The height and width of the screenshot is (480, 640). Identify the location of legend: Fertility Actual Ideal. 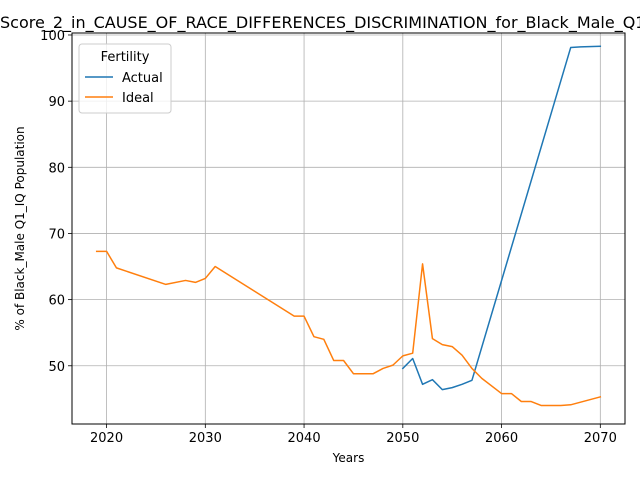
(125, 78).